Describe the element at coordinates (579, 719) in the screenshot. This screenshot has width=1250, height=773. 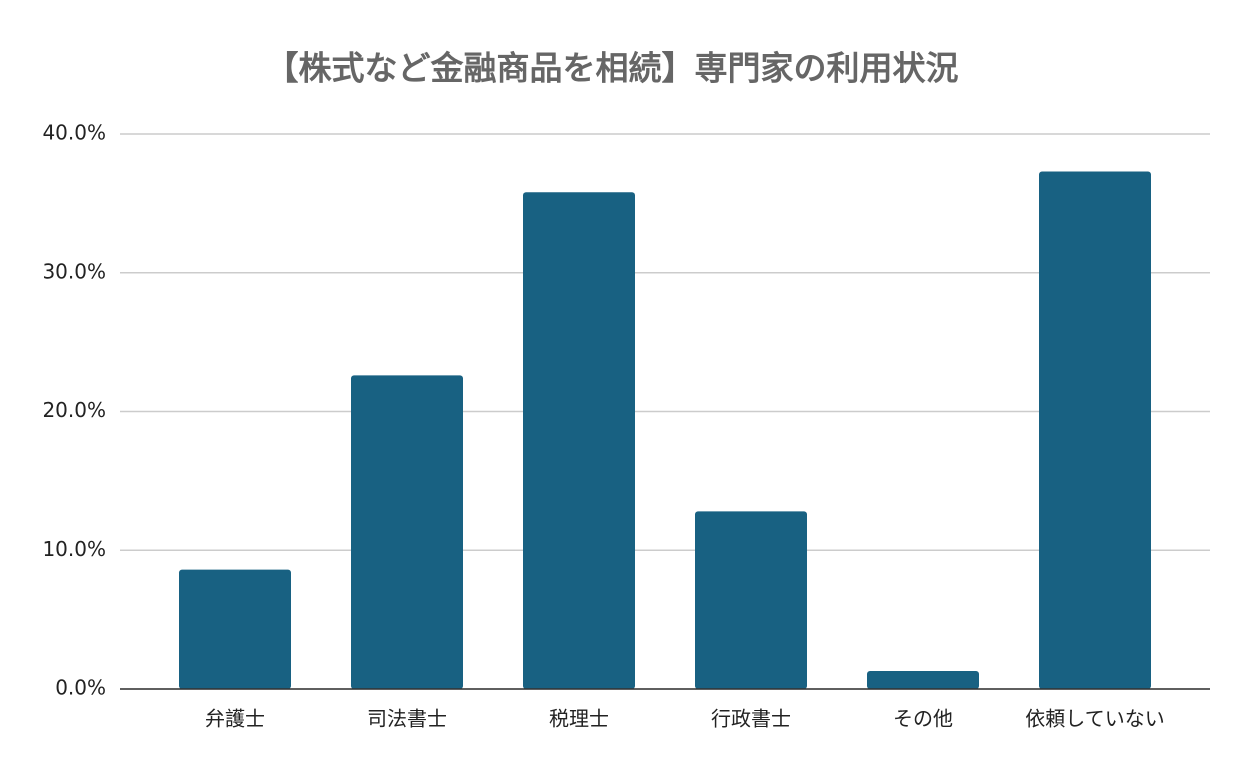
I see `x-tick-label: 税理士` at that location.